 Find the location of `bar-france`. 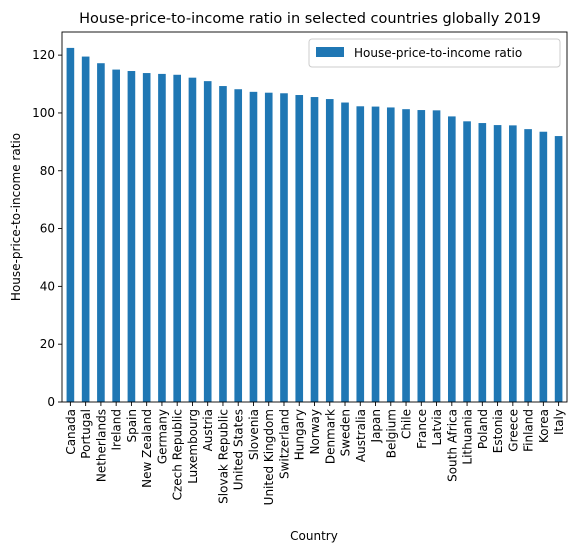

bar-france is located at coordinates (421, 256).